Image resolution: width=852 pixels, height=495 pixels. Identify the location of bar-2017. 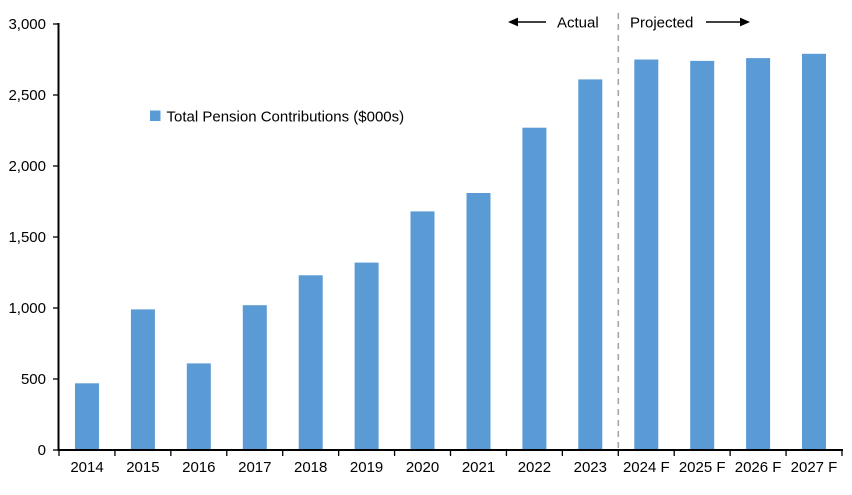
(254, 377).